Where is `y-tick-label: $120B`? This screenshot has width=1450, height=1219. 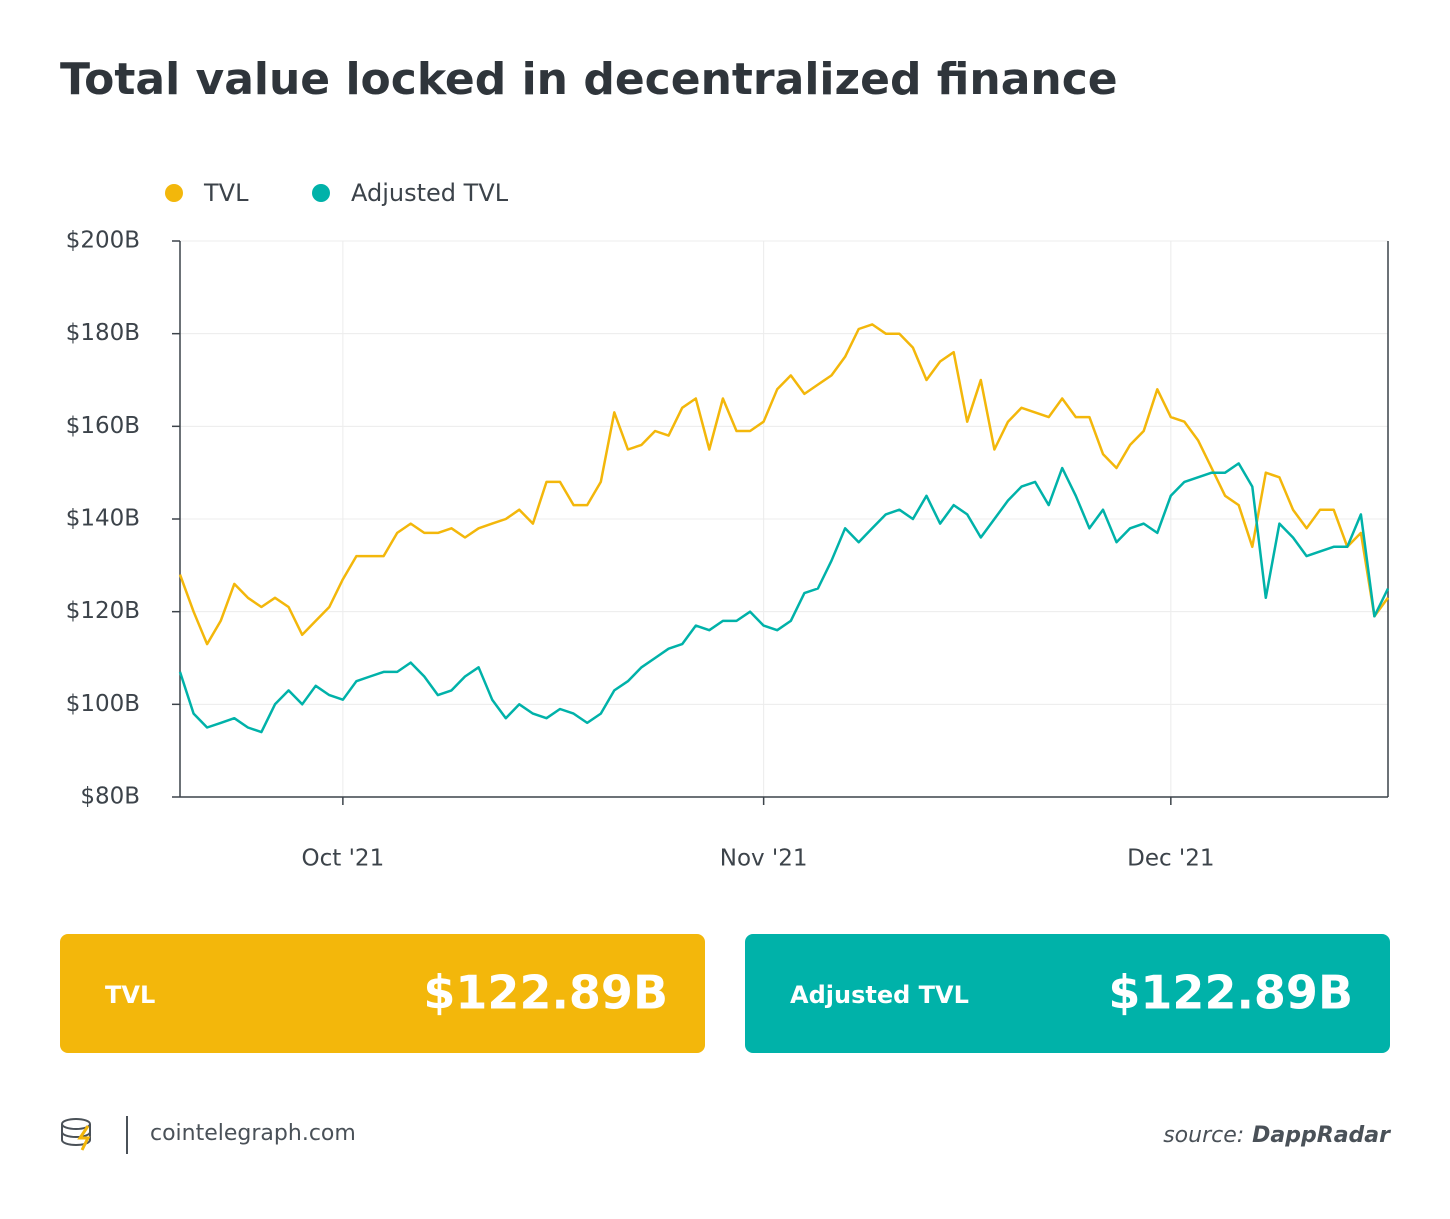 y-tick-label: $120B is located at coordinates (103, 611).